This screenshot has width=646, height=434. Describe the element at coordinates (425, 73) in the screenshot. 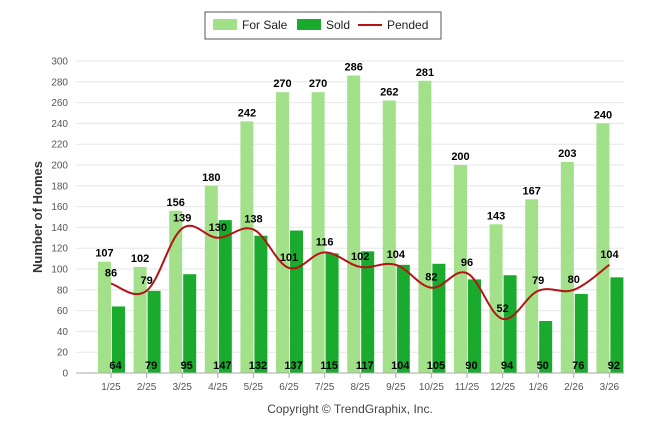

I see `for-sale-value-label: 281` at that location.